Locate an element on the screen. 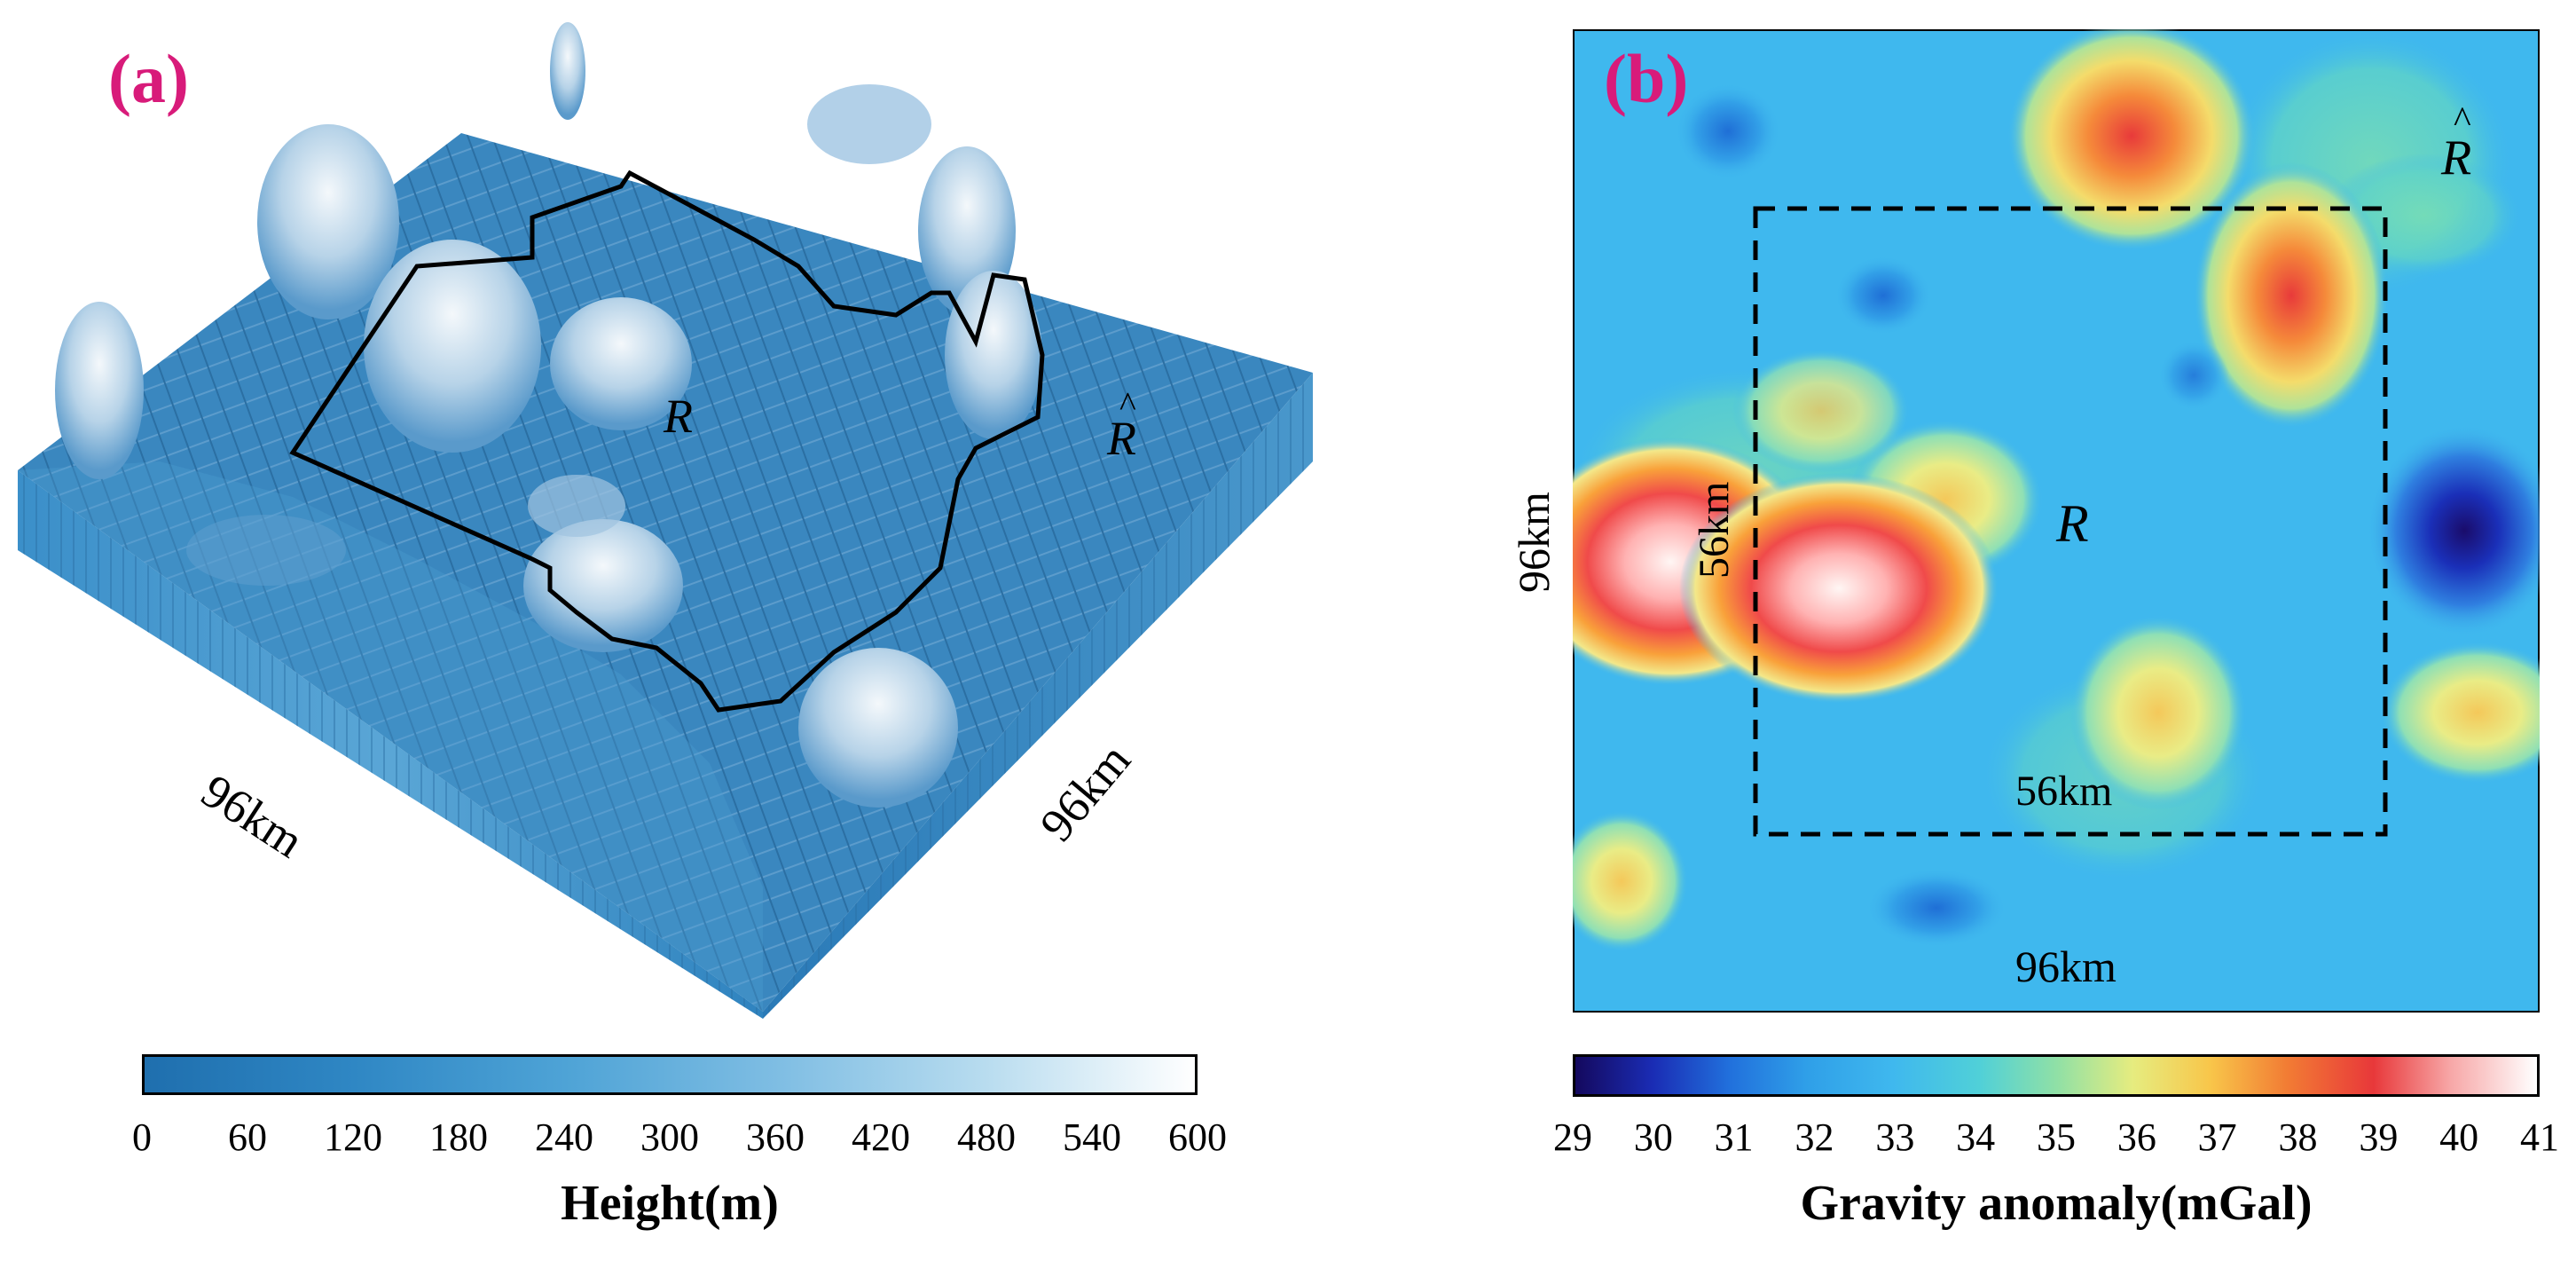  gravity-colorbar-ticks: 29 30 31 32 33 34 35 36 37 38 39 40 41 is located at coordinates (2056, 1141).